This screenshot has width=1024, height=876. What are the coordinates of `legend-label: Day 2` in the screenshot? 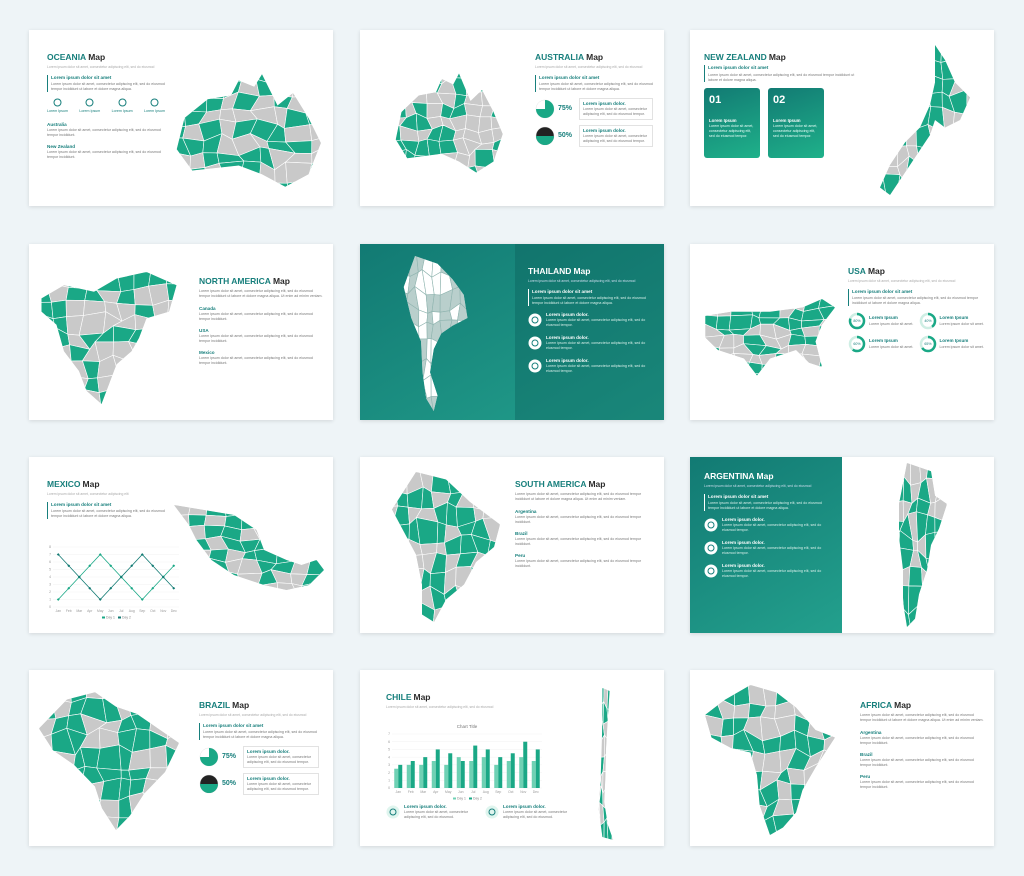 It's located at (477, 799).